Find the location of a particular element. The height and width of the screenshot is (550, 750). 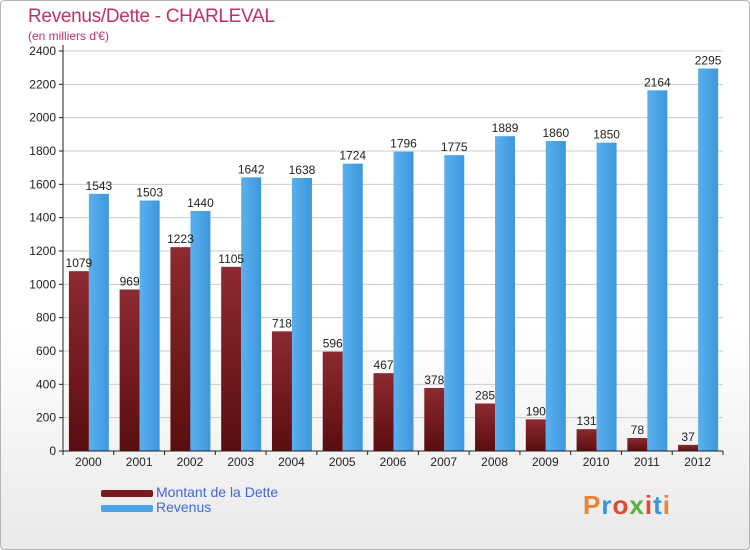

logo-letter: r is located at coordinates (607, 505).